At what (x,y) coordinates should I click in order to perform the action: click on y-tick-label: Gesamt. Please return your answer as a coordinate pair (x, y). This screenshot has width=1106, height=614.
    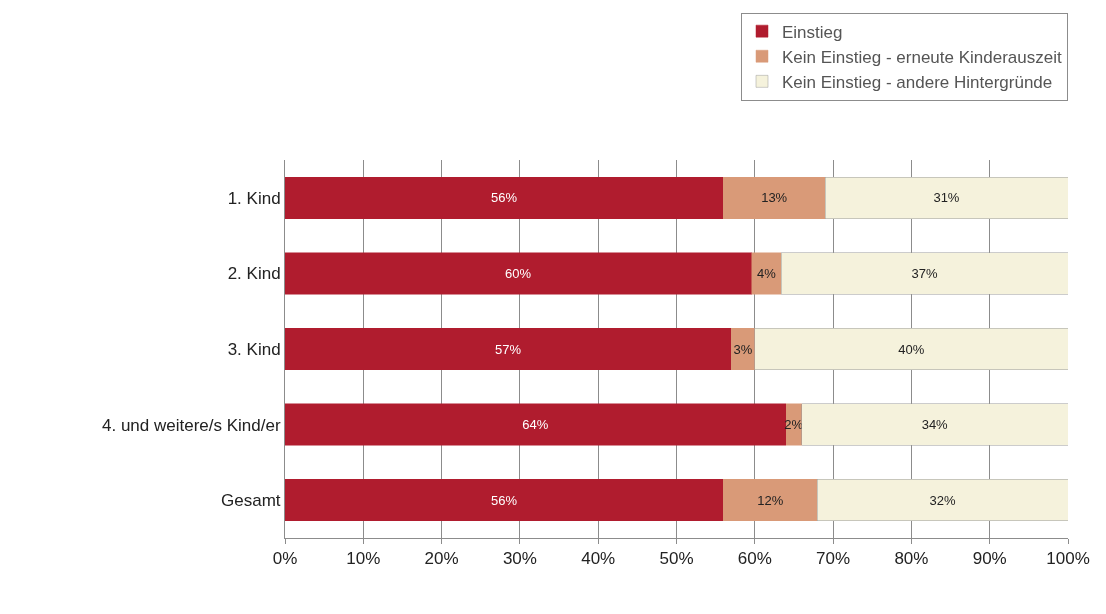
    Looking at the image, I should click on (251, 501).